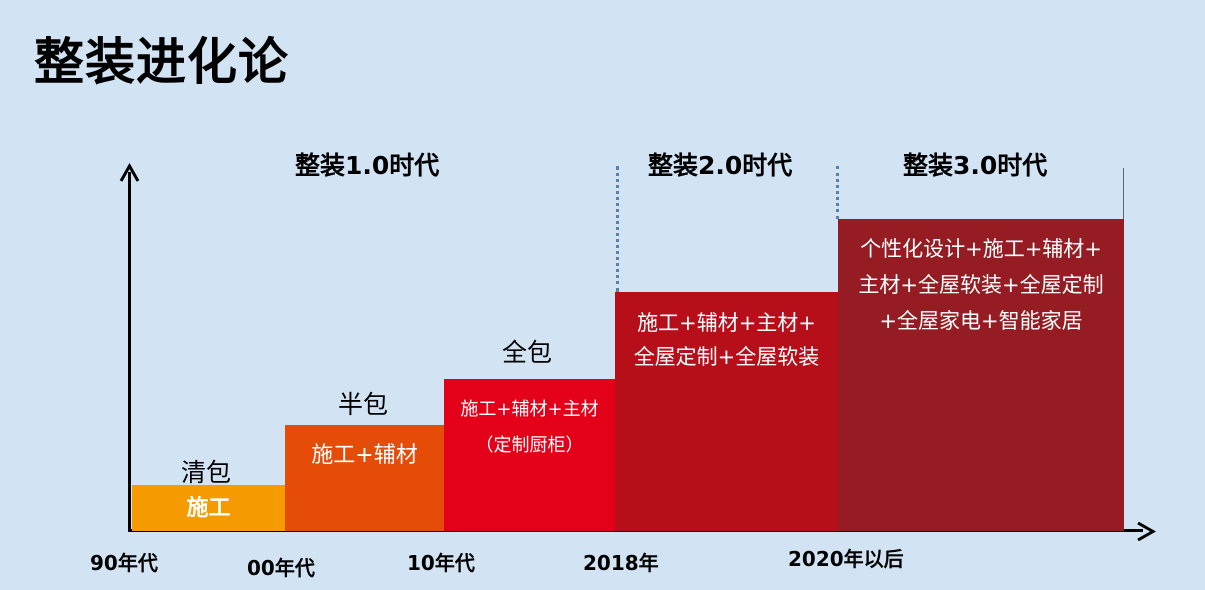 This screenshot has width=1205, height=590. Describe the element at coordinates (281, 568) in the screenshot. I see `x-tick-label: 00年代` at that location.